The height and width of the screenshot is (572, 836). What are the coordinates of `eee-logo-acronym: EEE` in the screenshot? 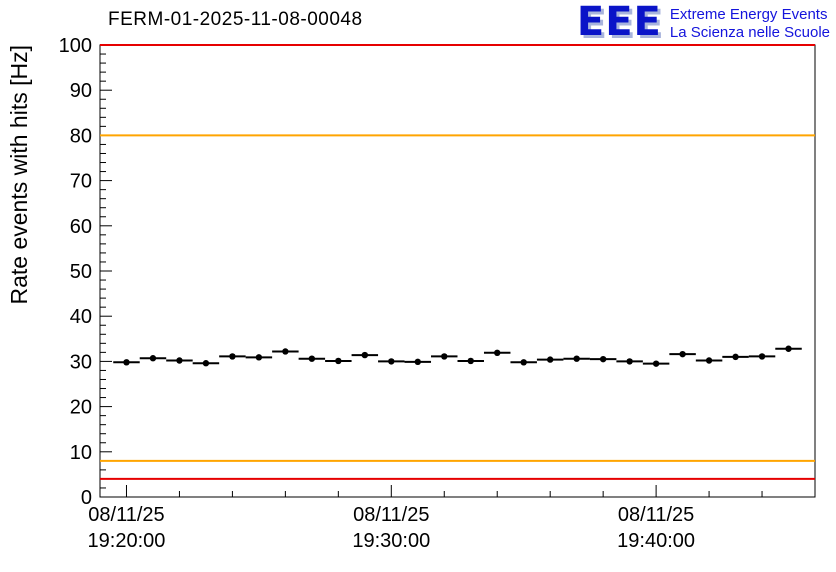 It's located at (619, 22).